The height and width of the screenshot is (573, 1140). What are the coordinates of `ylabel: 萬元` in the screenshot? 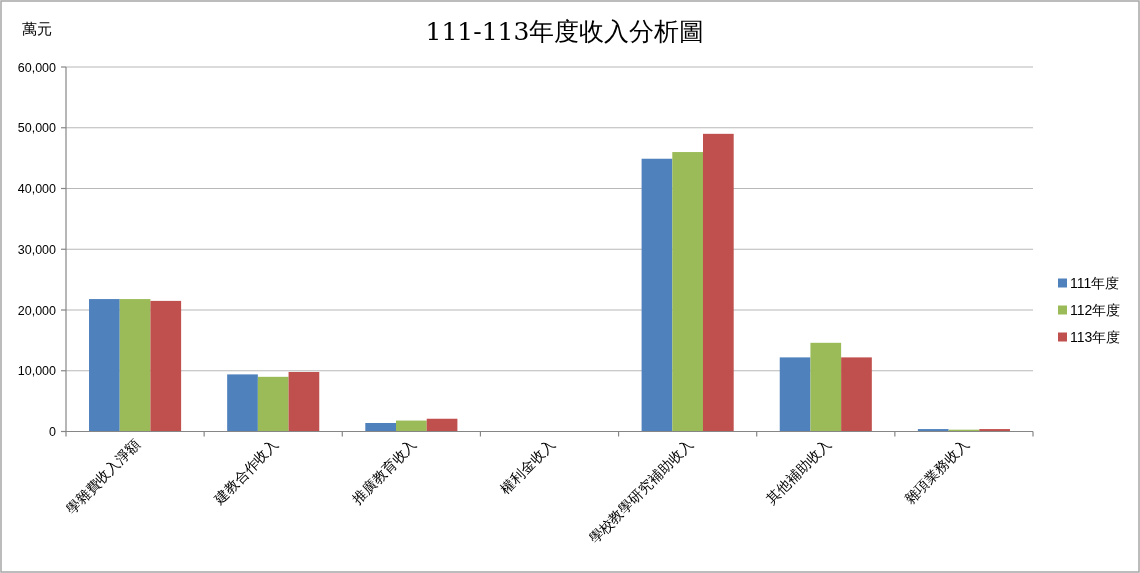 It's located at (37, 28).